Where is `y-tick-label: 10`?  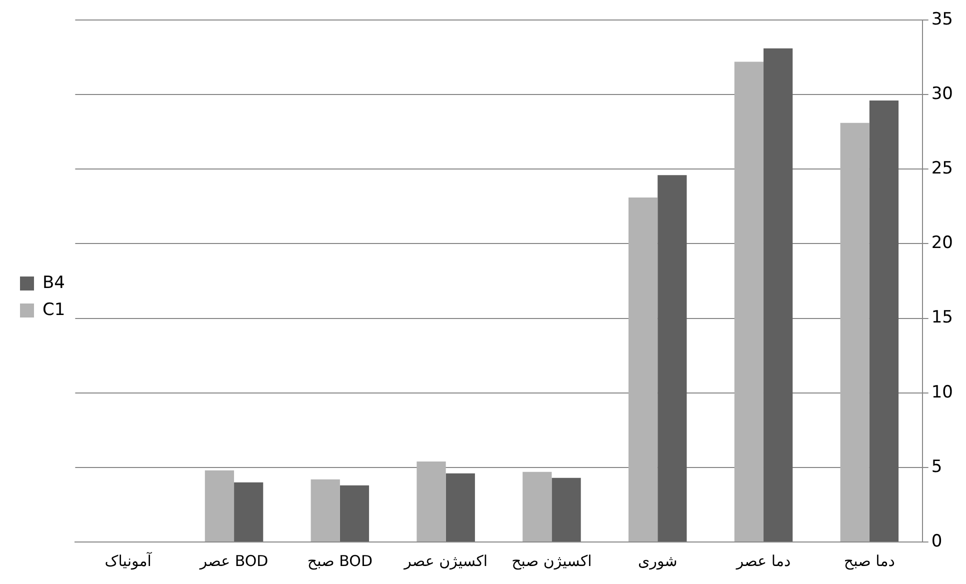
y-tick-label: 10 is located at coordinates (942, 392).